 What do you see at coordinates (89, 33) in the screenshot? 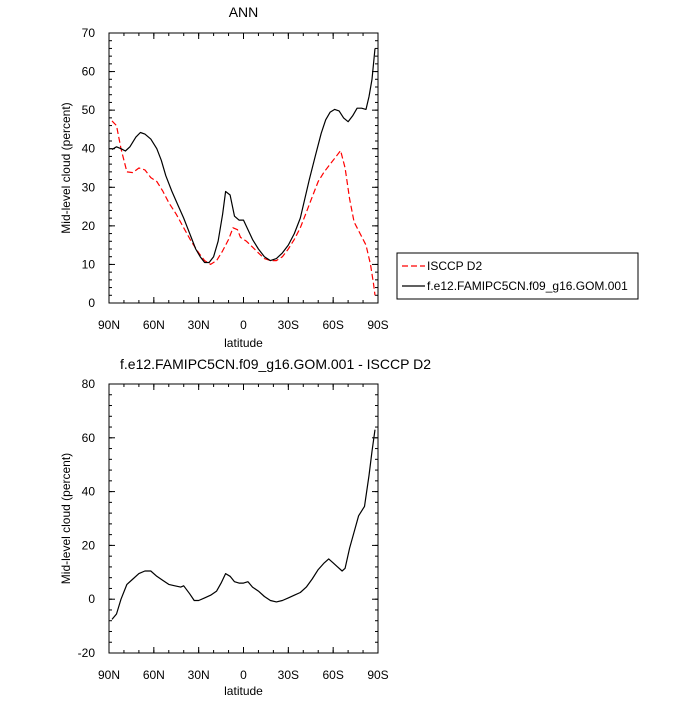
I see `y-tick-label: 70` at bounding box center [89, 33].